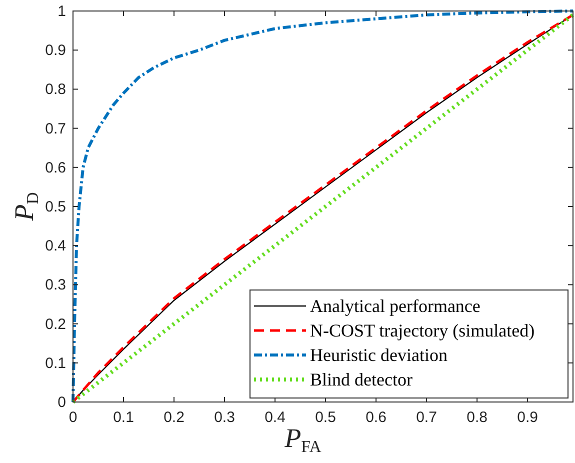  I want to click on x-tick-label: 0.1, so click(123, 417).